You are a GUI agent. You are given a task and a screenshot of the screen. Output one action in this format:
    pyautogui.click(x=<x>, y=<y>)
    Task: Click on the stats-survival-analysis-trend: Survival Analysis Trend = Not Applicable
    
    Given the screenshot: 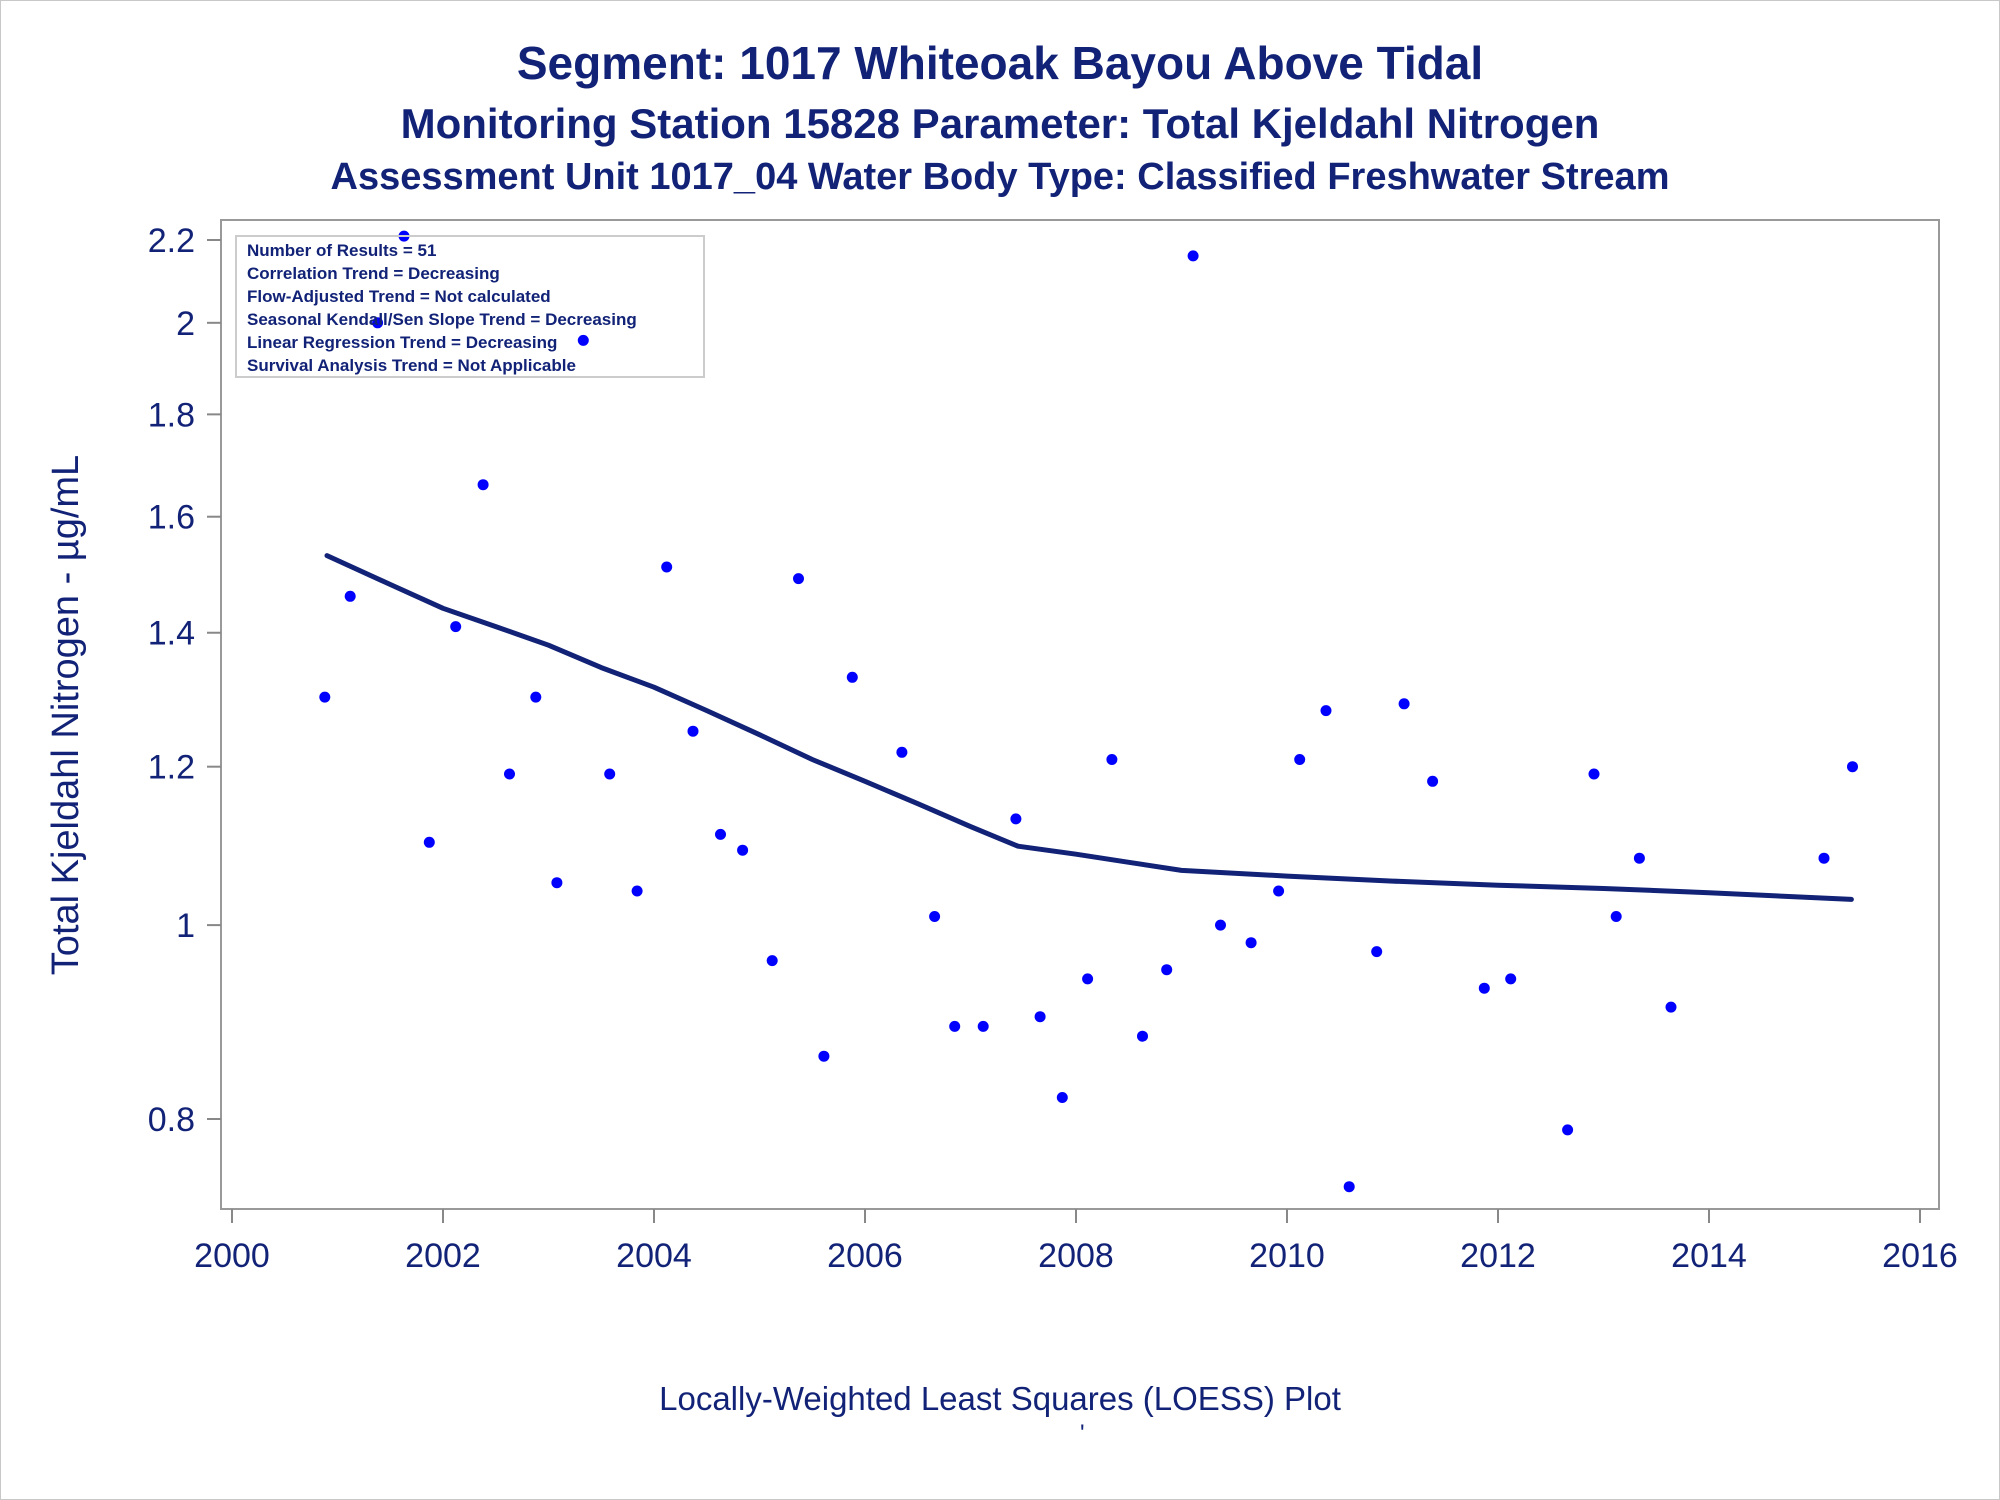 What is the action you would take?
    pyautogui.click(x=411, y=365)
    